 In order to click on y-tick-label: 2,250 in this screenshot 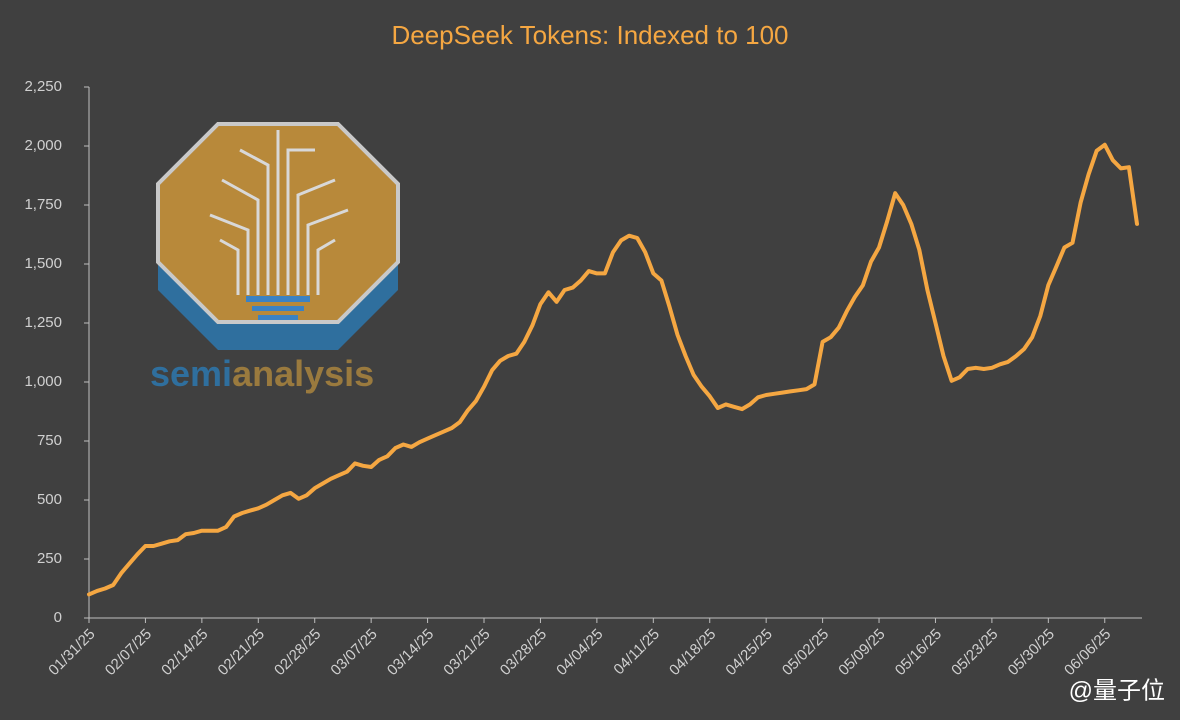, I will do `click(43, 86)`.